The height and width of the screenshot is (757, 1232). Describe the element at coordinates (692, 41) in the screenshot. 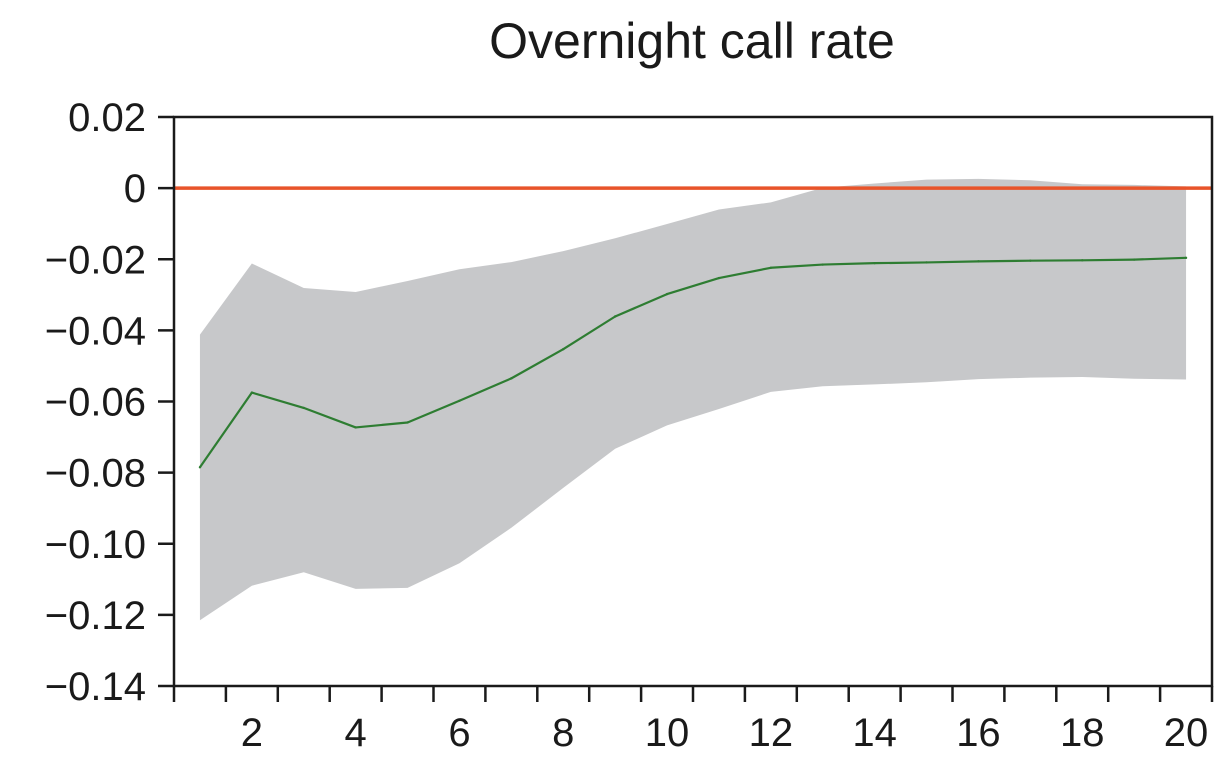

I see `chart-title: Overnight call rate` at that location.